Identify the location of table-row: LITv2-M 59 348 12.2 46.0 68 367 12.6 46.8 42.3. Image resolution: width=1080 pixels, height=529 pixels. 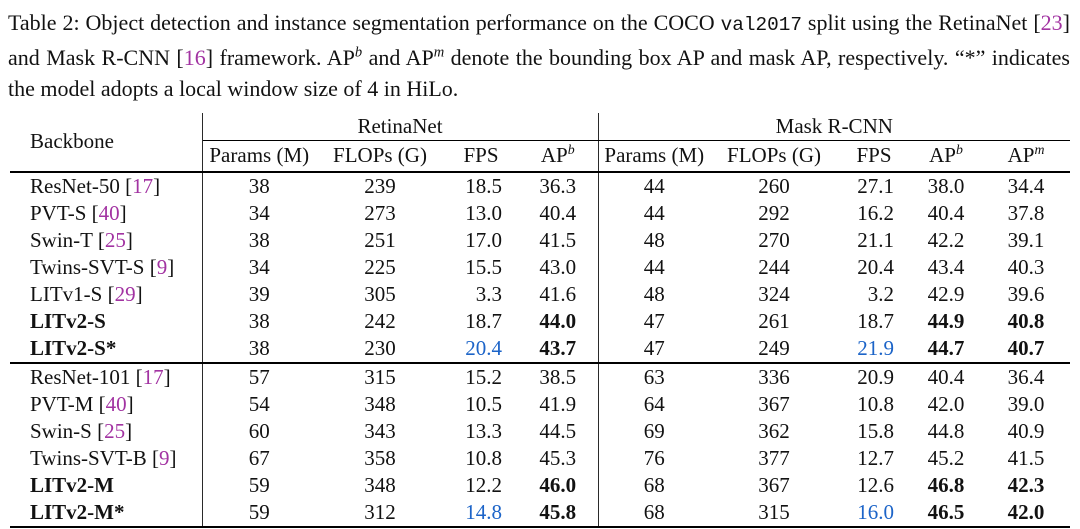
(540, 485).